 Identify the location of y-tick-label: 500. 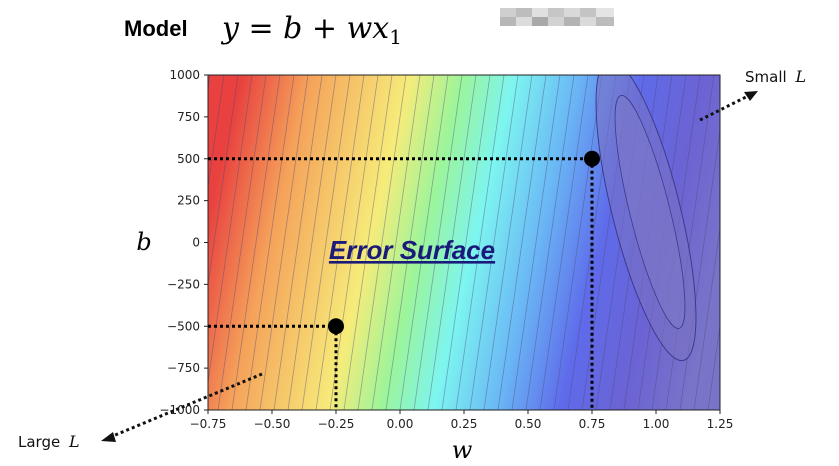
(188, 159).